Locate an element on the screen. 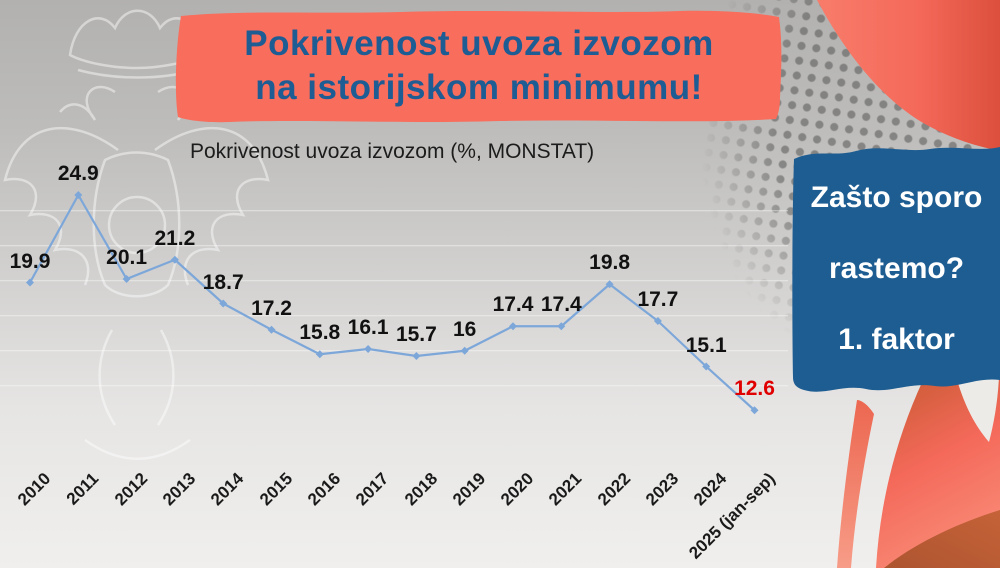 This screenshot has height=568, width=1000. page-title-line2: na istorijskom minimumu! is located at coordinates (479, 87).